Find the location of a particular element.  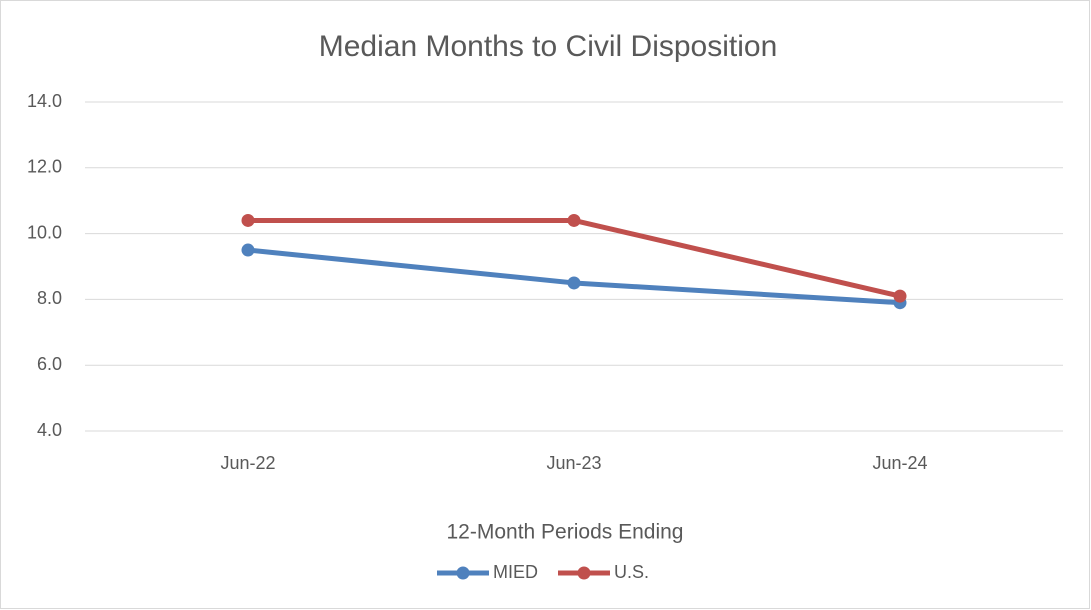

chart-title: Median Months to Civil Disposition is located at coordinates (548, 46).